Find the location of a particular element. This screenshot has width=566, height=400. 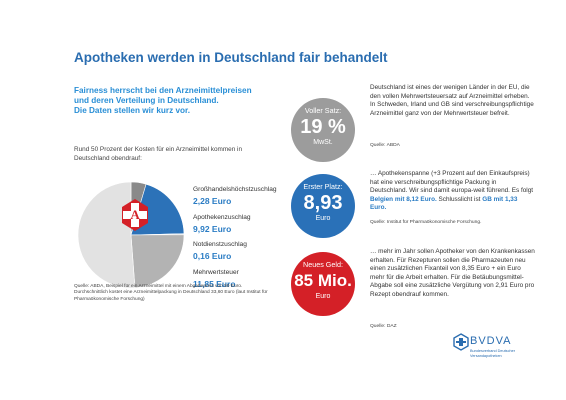

logo-subtitle: Bundesverband Deutscher Versandapotheken is located at coordinates (500, 353).